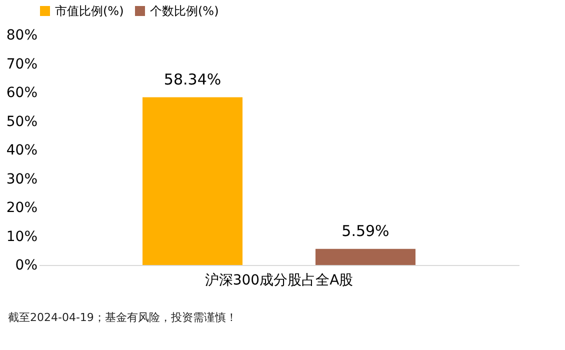 The height and width of the screenshot is (350, 565). I want to click on data-label: 58.34%, so click(193, 79).